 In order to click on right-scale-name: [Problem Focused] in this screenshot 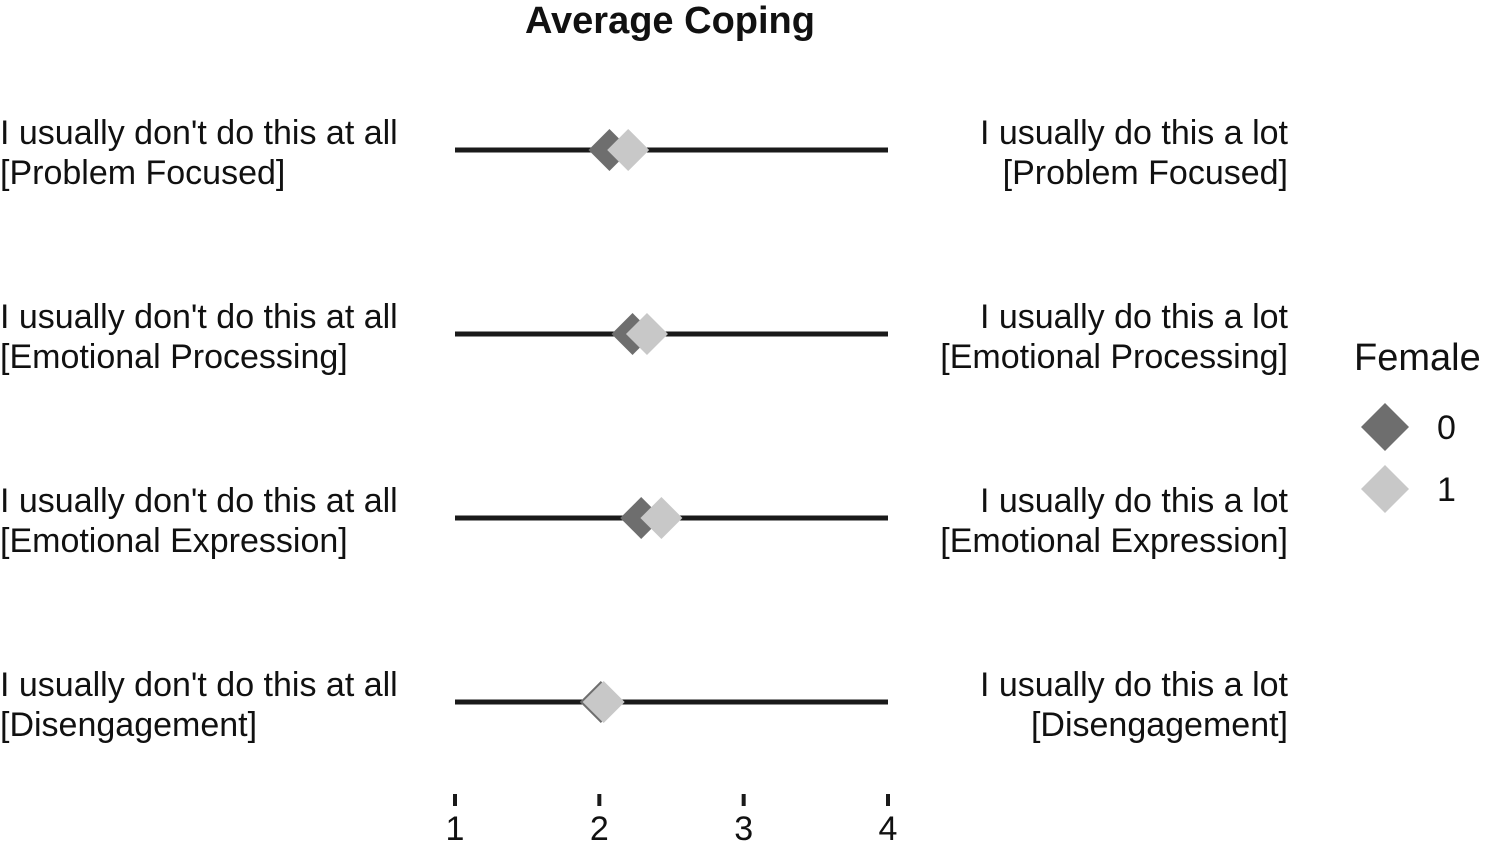, I will do `click(1145, 173)`.